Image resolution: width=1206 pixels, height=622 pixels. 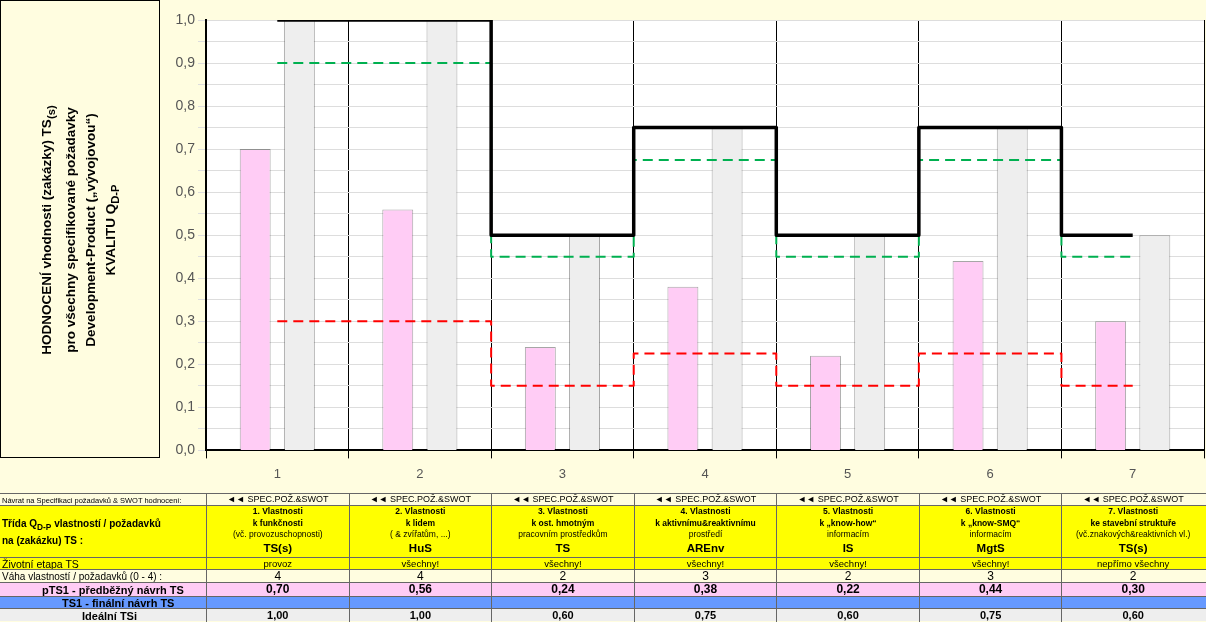 I want to click on data-label: 0,44, so click(x=990, y=589).